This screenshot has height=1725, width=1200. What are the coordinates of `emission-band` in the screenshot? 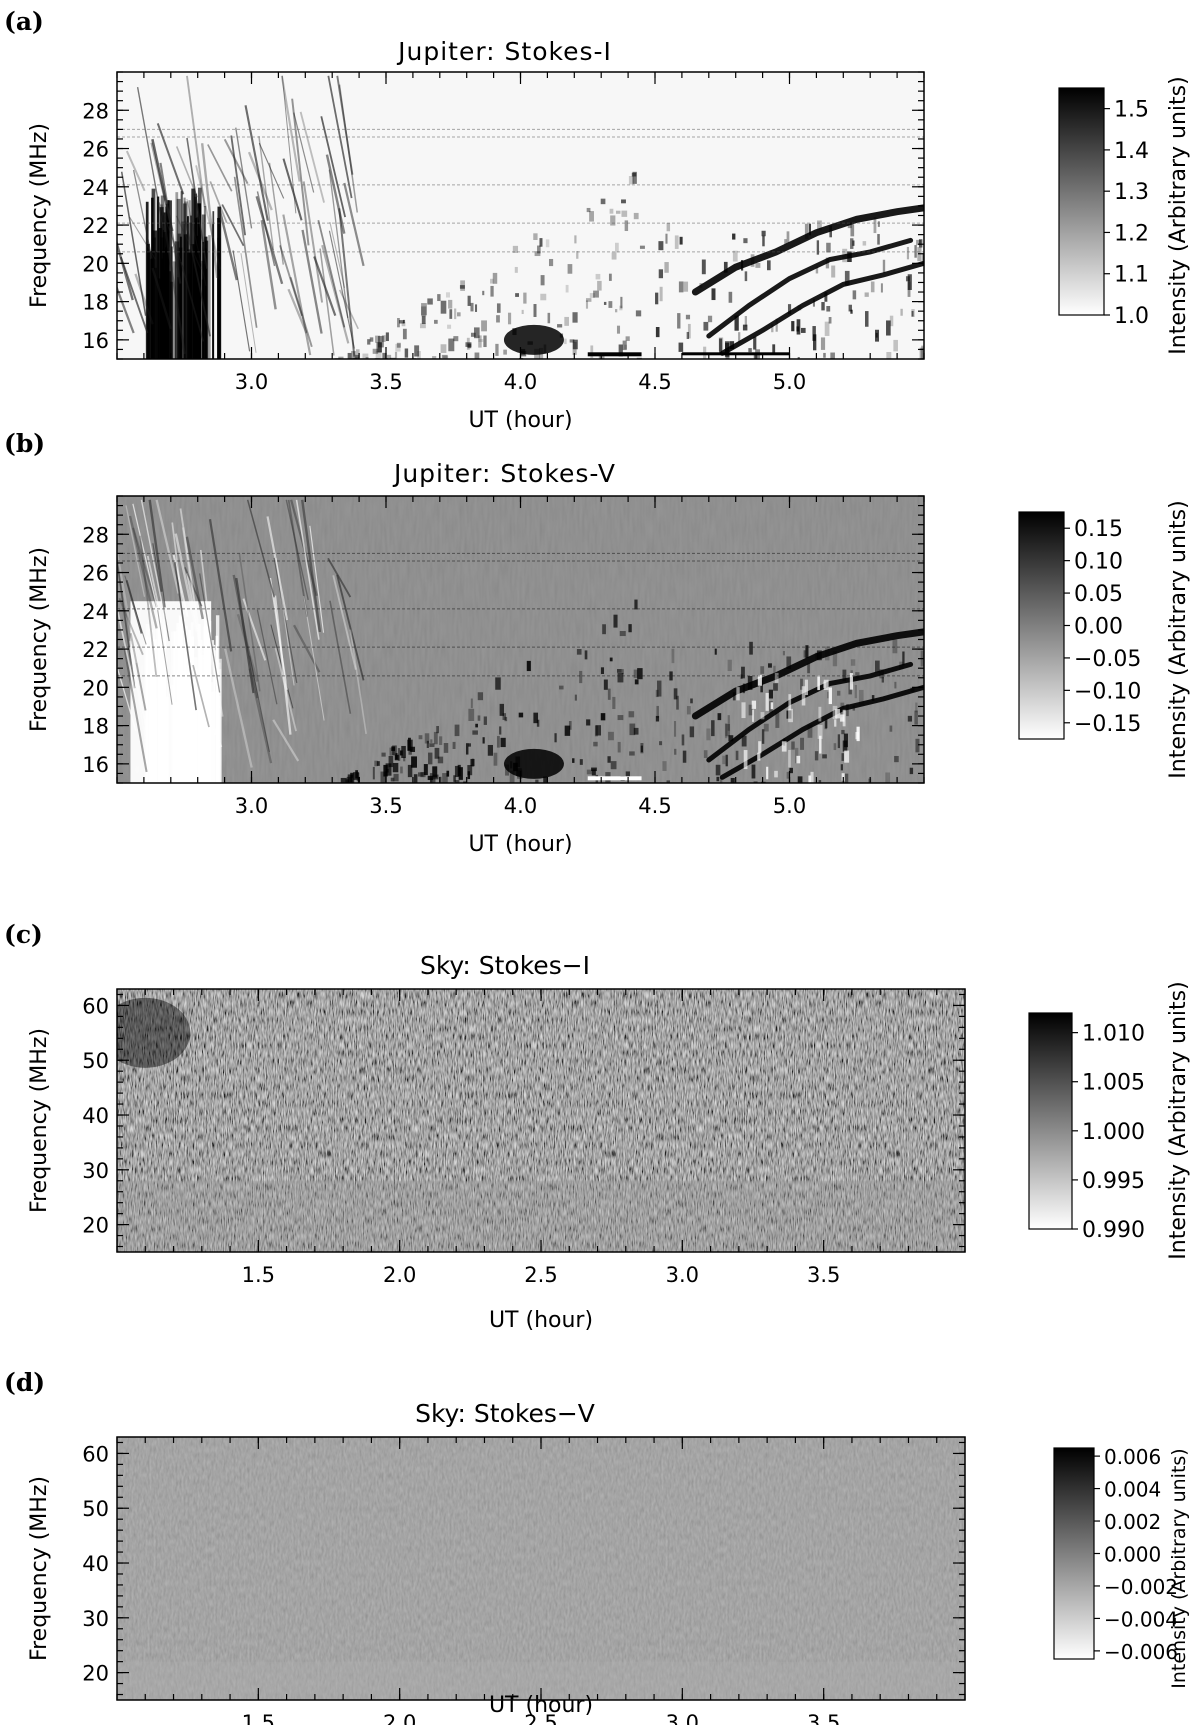 It's located at (807, 674).